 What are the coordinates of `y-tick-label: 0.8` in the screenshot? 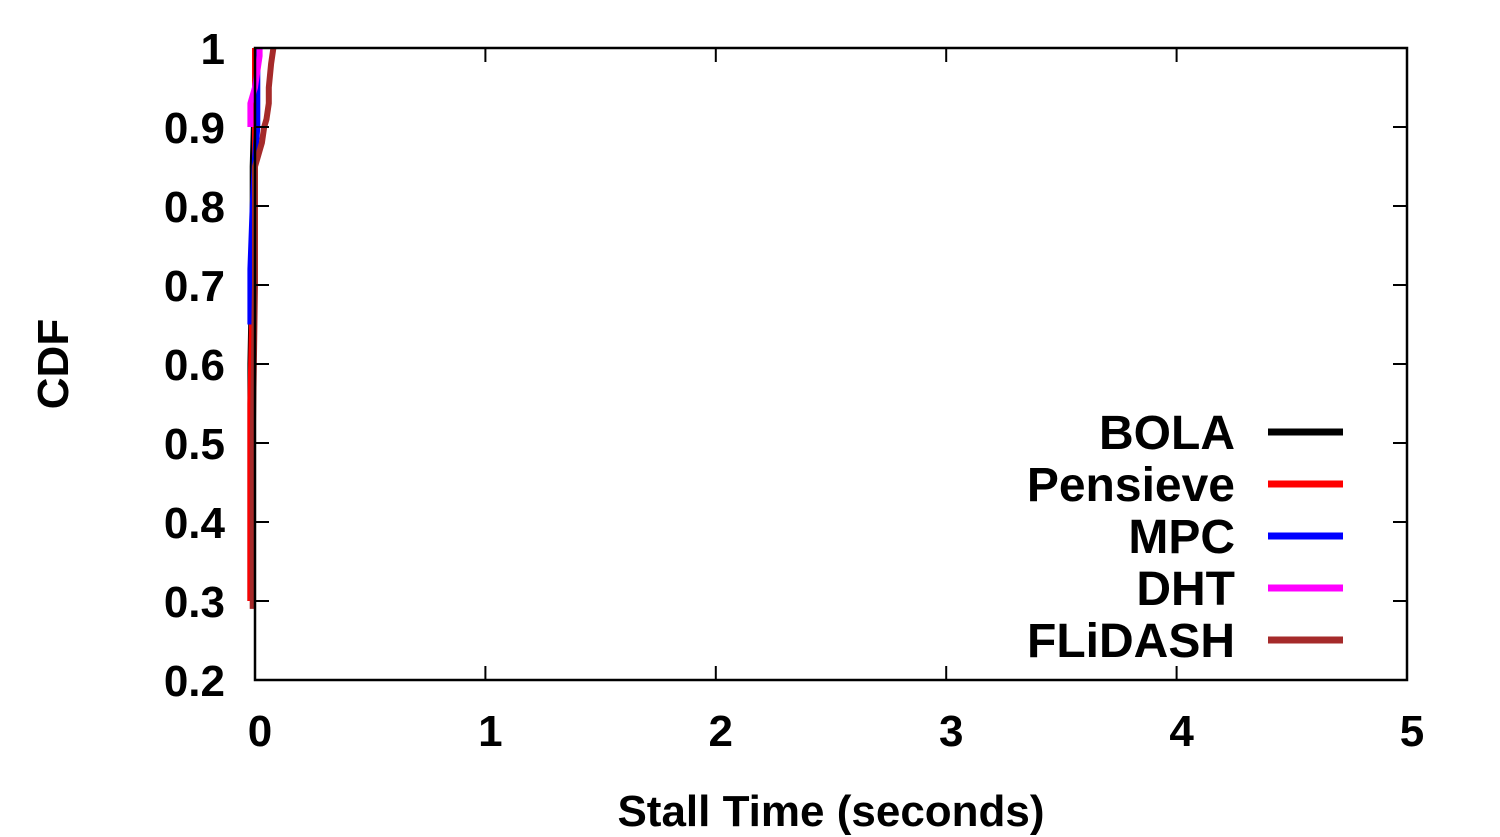 It's located at (194, 207).